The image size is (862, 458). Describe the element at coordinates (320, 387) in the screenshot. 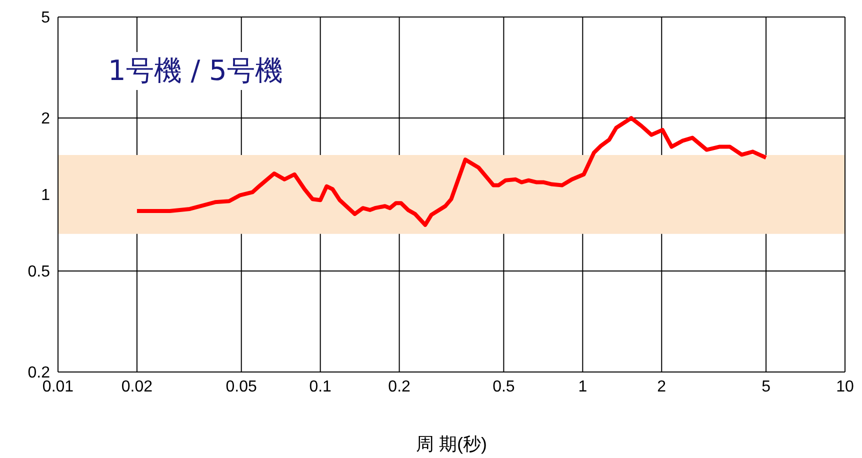

I see `x-tick-label: 0.1` at that location.